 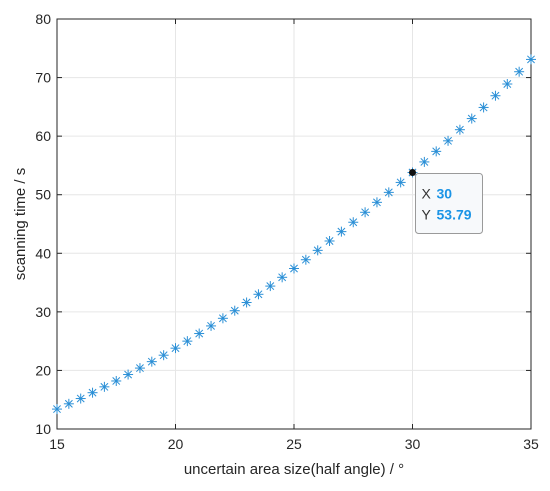 I want to click on y-tick-label: 30, so click(x=43, y=312).